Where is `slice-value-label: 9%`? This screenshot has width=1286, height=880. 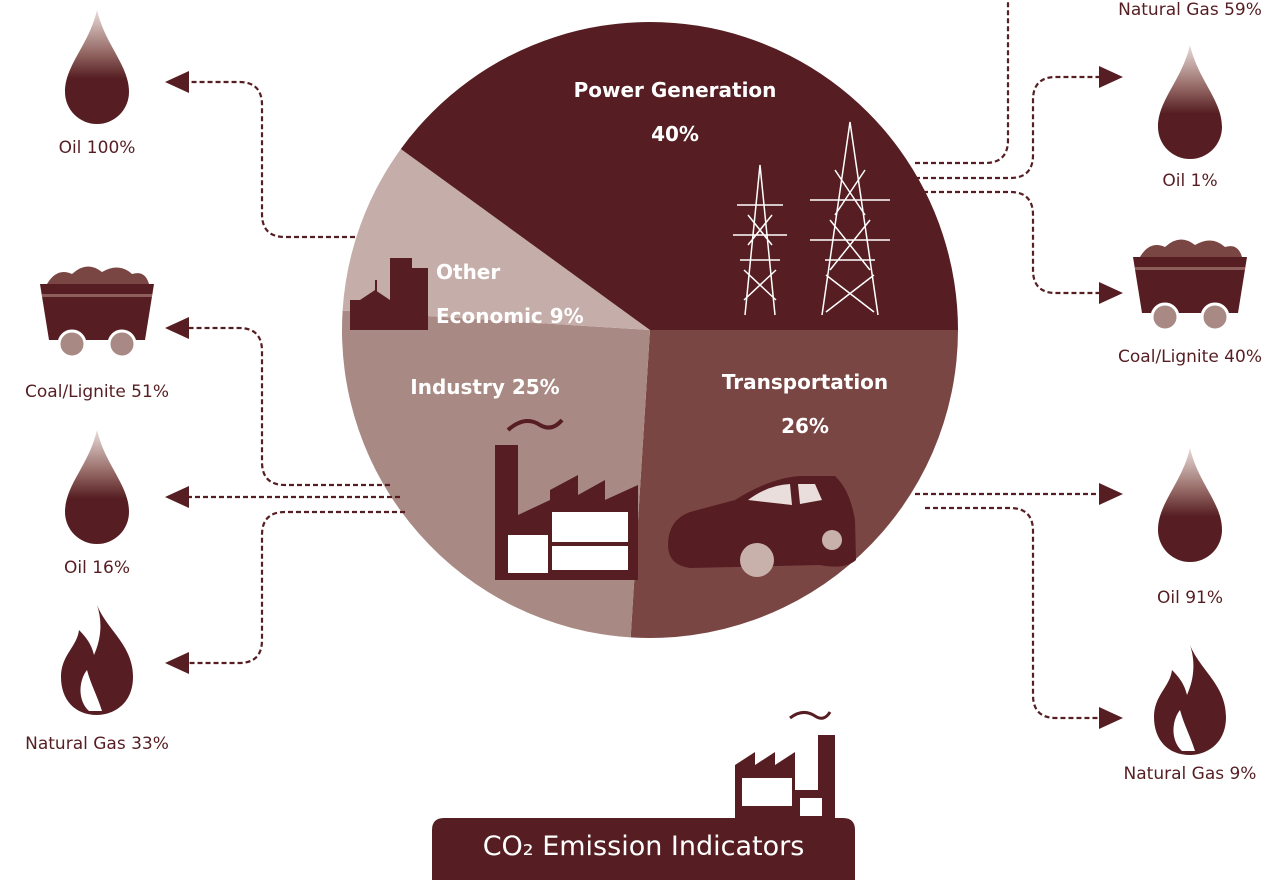 slice-value-label: 9% is located at coordinates (566, 316).